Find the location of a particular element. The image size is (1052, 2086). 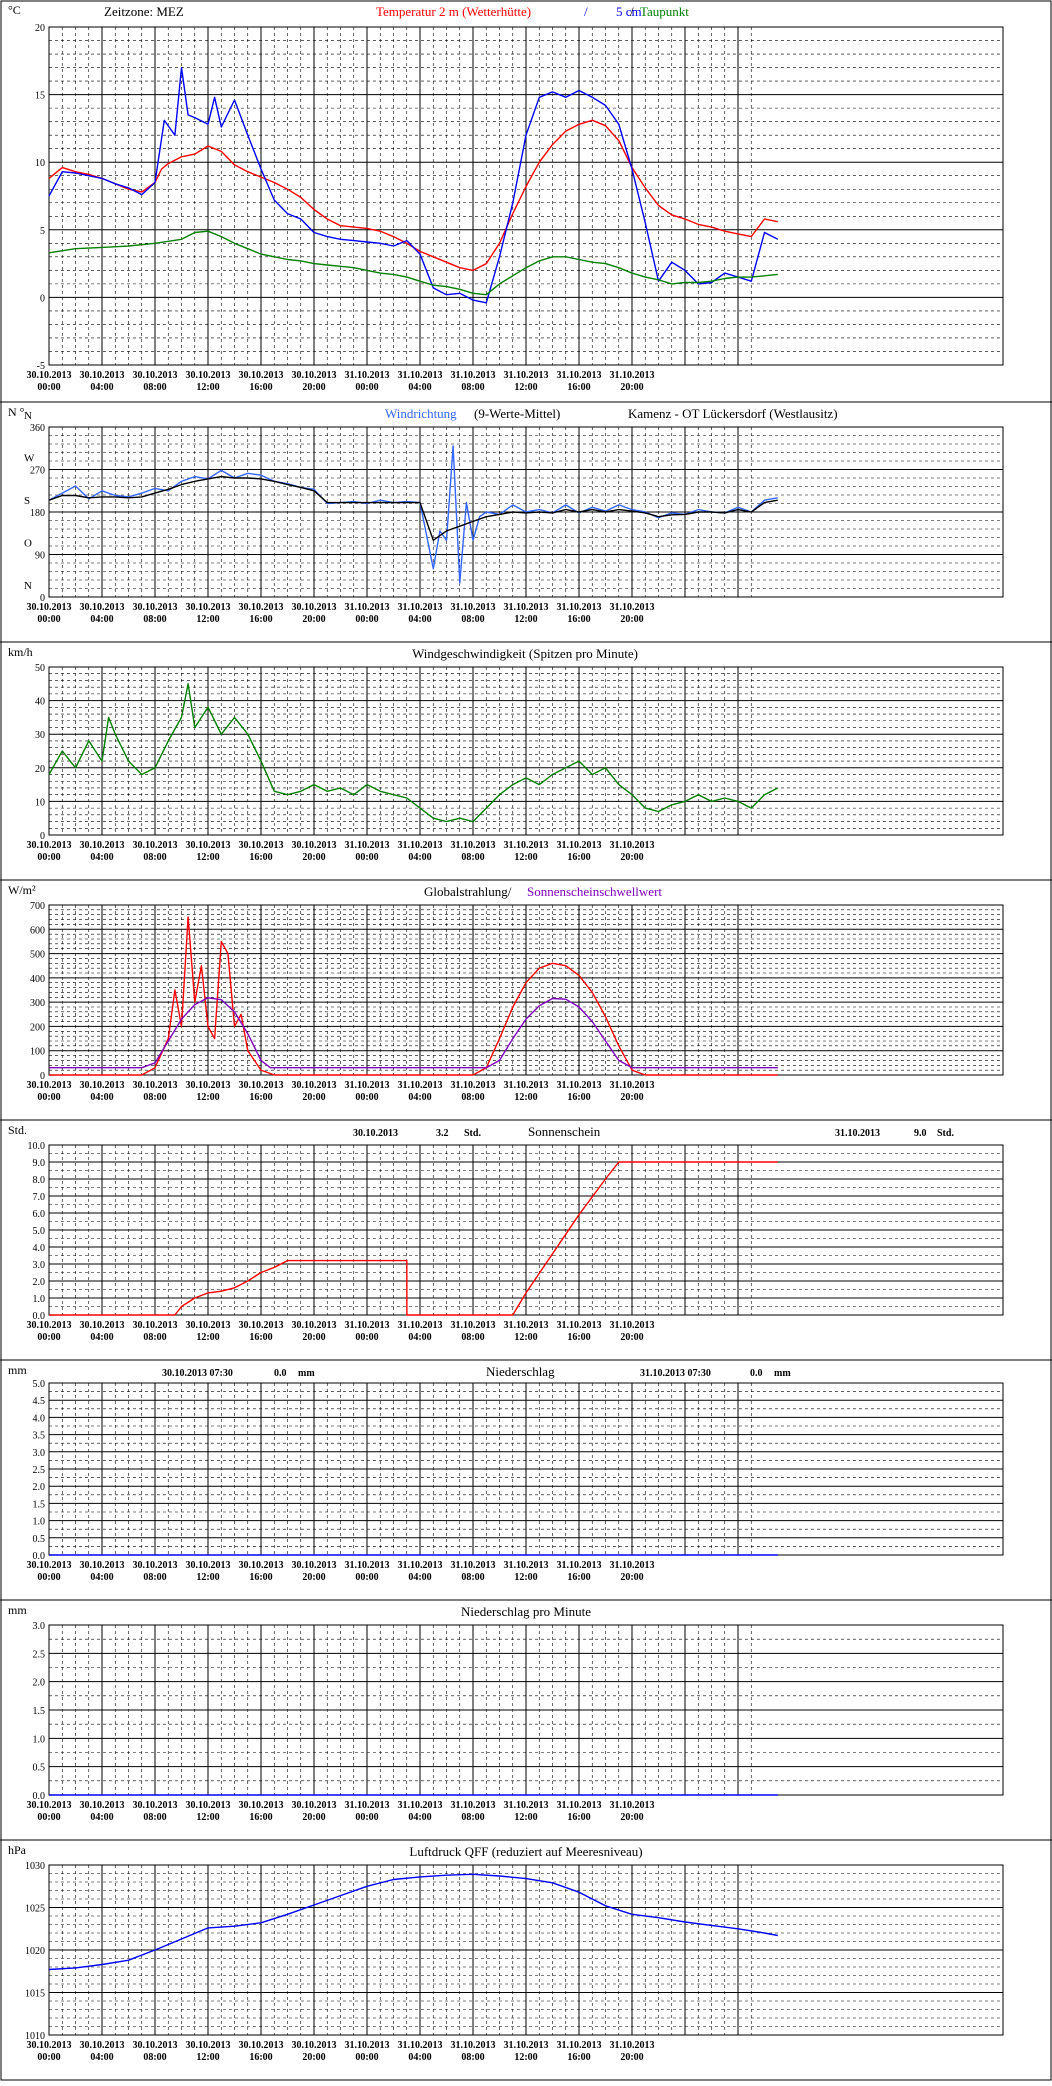

chart-header-text: Sonnenscheinschwellwert is located at coordinates (594, 891).